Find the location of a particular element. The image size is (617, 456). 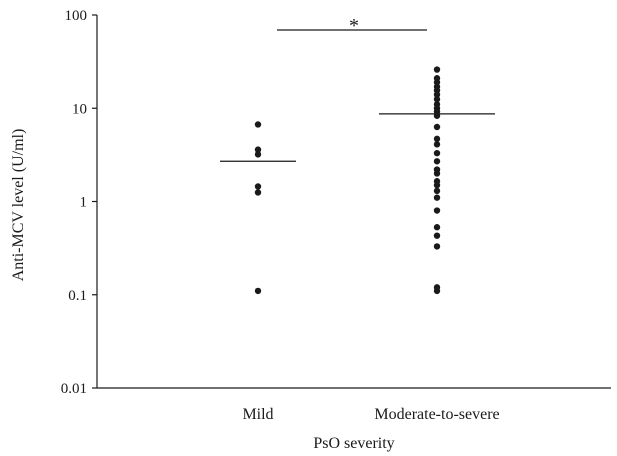

significance-bracket: * is located at coordinates (352, 26).